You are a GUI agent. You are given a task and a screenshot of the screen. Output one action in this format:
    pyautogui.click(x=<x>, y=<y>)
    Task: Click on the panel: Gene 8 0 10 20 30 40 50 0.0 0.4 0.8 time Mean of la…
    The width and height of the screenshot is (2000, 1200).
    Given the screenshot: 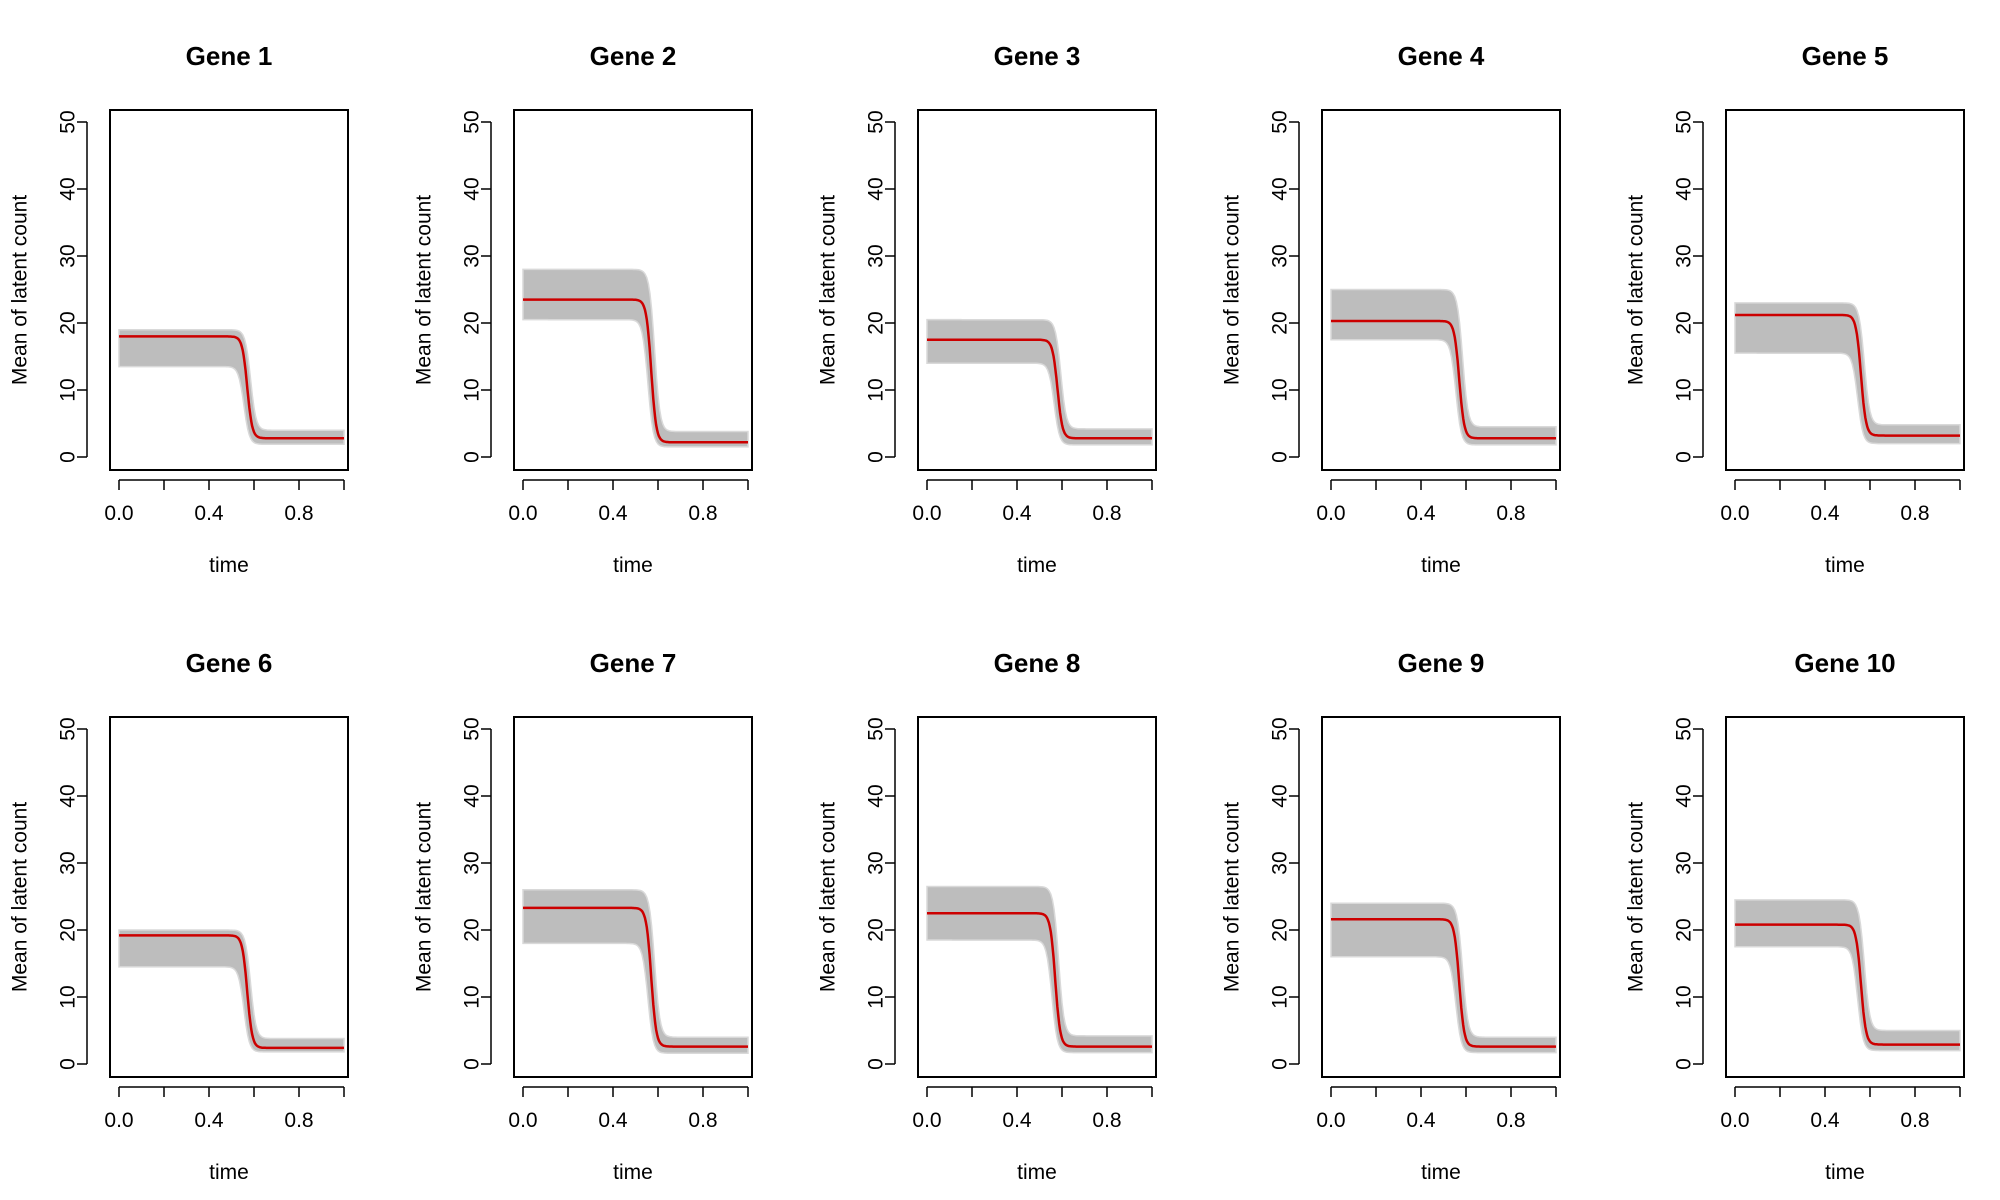 What is the action you would take?
    pyautogui.click(x=987, y=916)
    